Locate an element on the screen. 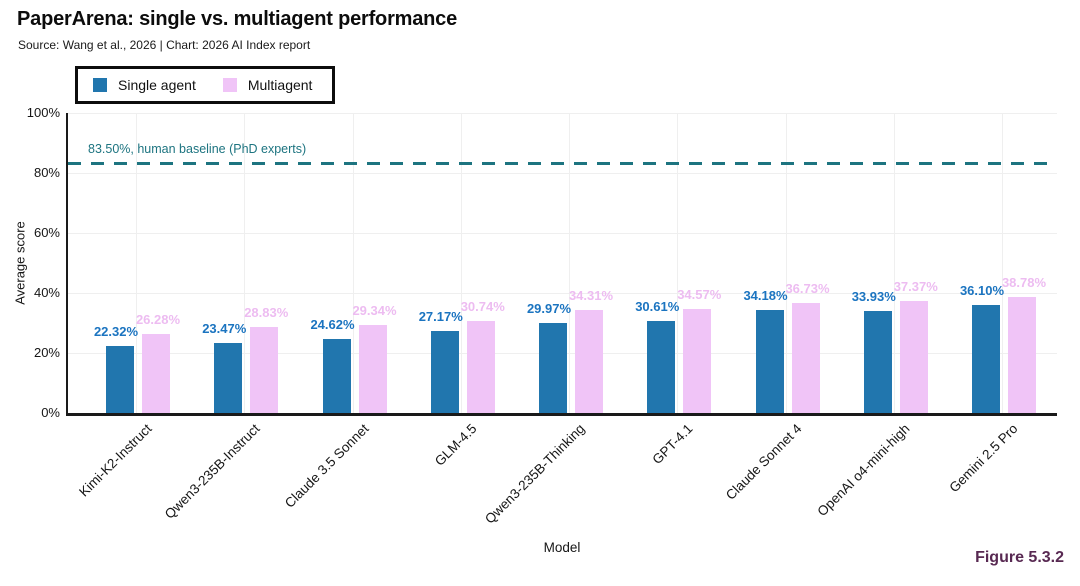  bar-value-label-multiagent: 38.78% is located at coordinates (1024, 282).